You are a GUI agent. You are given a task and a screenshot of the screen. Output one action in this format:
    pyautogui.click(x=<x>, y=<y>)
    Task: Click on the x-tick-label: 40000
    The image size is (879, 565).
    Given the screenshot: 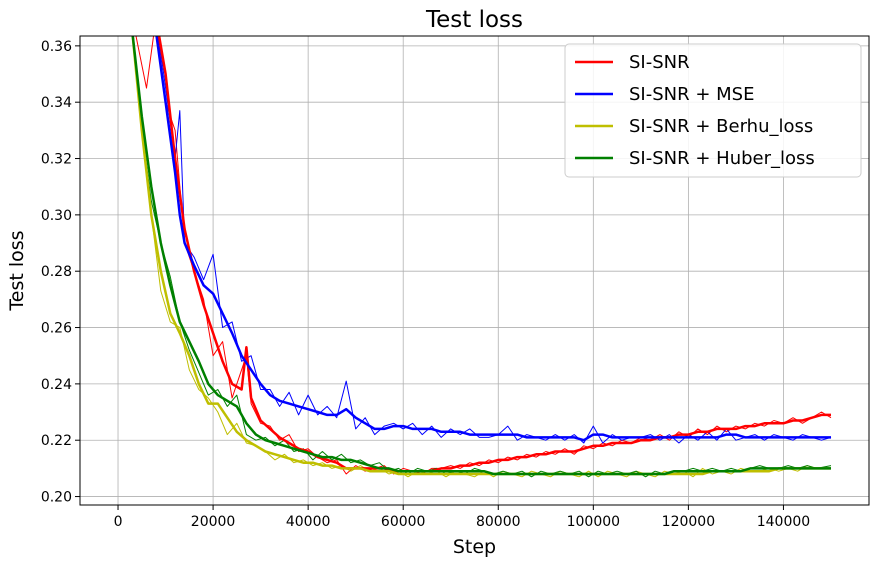 What is the action you would take?
    pyautogui.click(x=308, y=522)
    